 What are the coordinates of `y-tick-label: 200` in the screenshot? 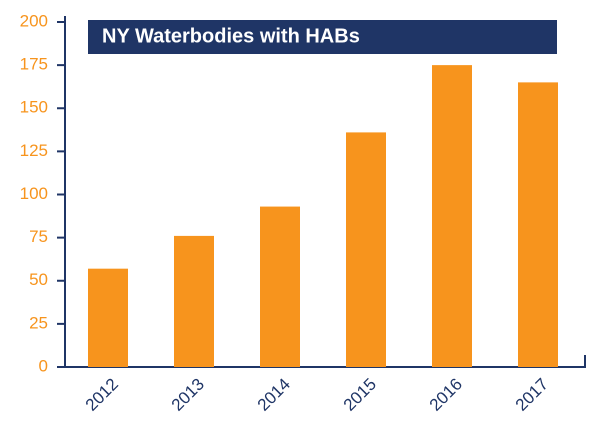 It's located at (34, 20).